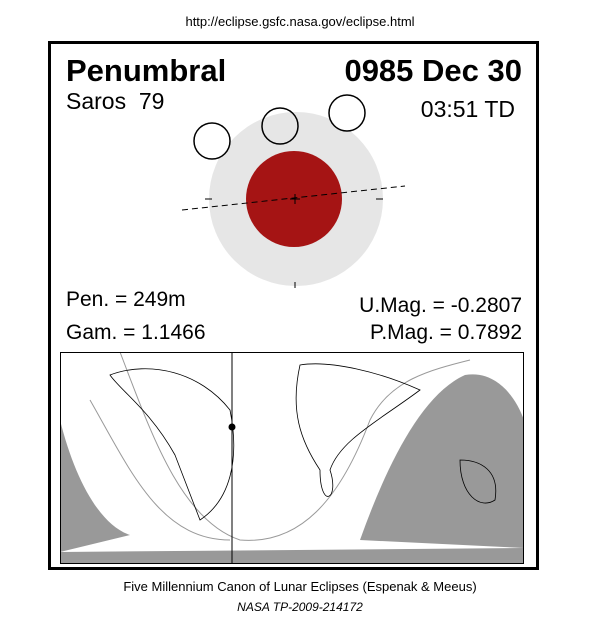  What do you see at coordinates (136, 332) in the screenshot?
I see `gamma: Gam. = 1.1466` at bounding box center [136, 332].